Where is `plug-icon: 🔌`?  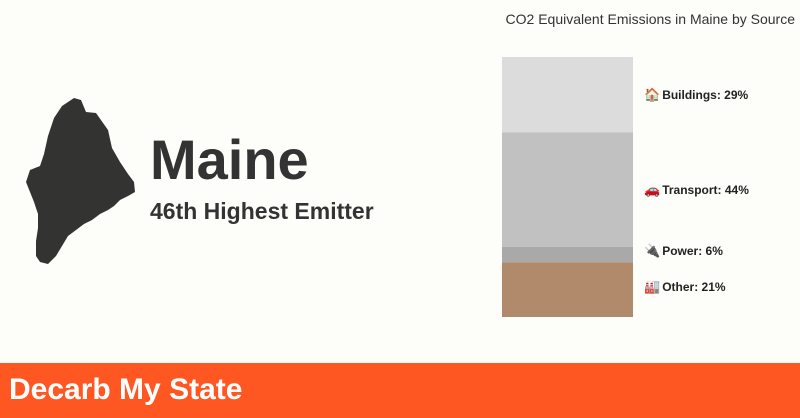
plug-icon: 🔌 is located at coordinates (652, 250).